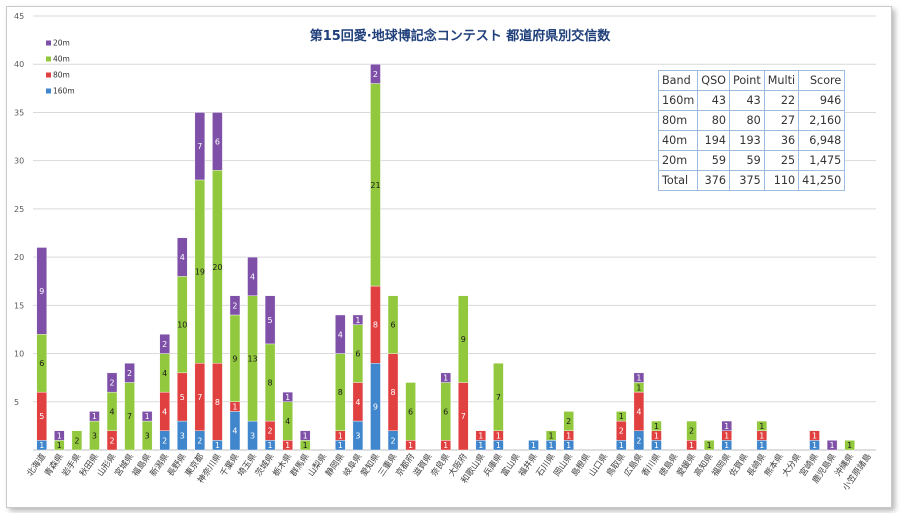  Describe the element at coordinates (678, 160) in the screenshot. I see `band-cell: 20m` at that location.